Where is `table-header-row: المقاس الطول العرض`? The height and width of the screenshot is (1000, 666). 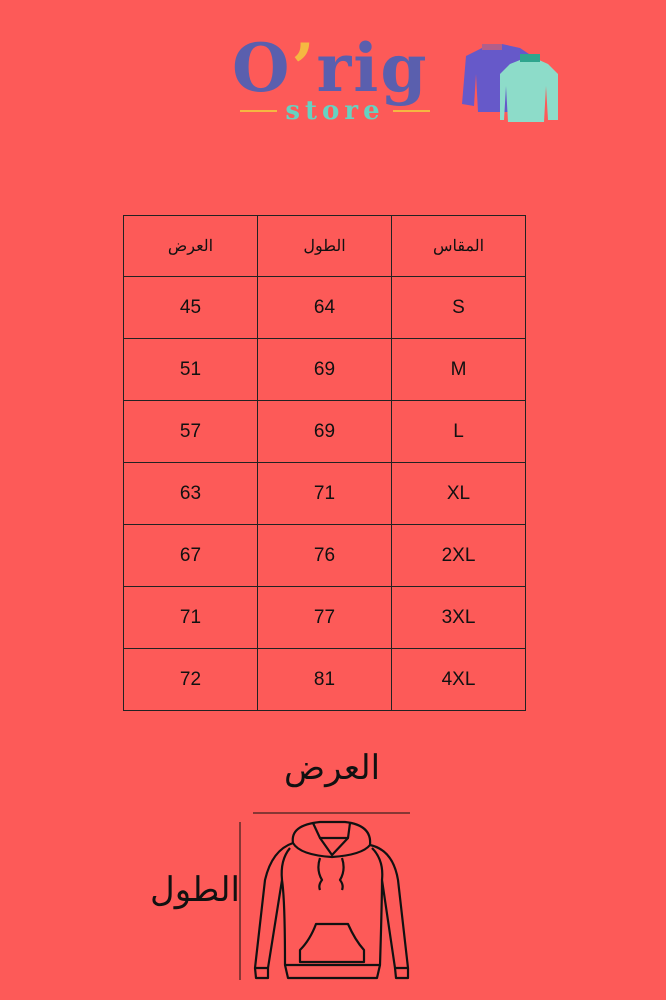
table-header-row: المقاس الطول العرض is located at coordinates (324, 246).